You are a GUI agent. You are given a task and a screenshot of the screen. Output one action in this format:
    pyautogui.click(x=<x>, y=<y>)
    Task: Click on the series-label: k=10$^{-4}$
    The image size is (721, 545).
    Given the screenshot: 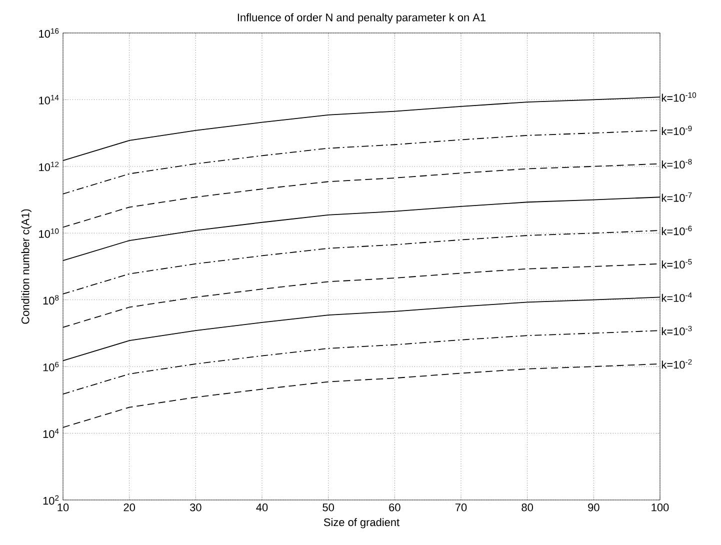 What is the action you would take?
    pyautogui.click(x=677, y=297)
    